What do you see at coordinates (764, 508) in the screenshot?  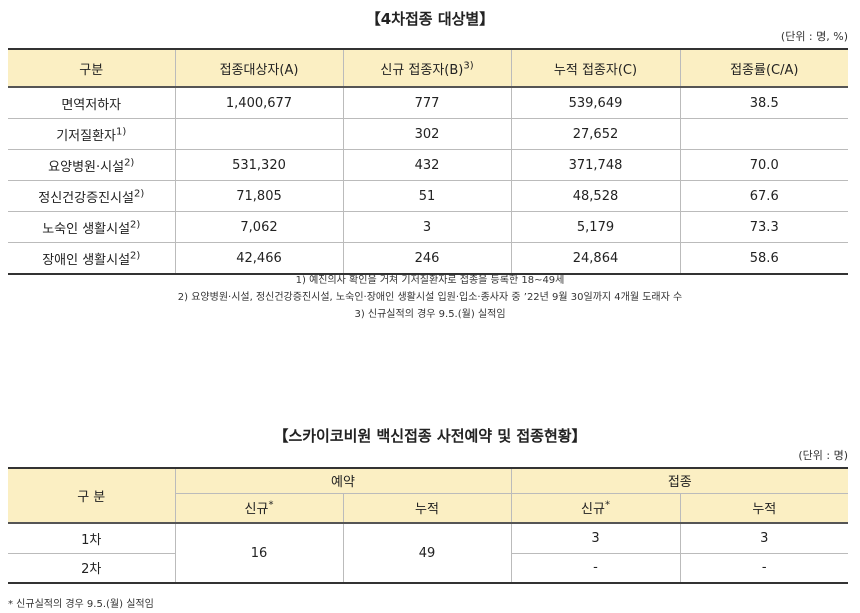 I see `subheader-vaccination-cumulative: 누적` at bounding box center [764, 508].